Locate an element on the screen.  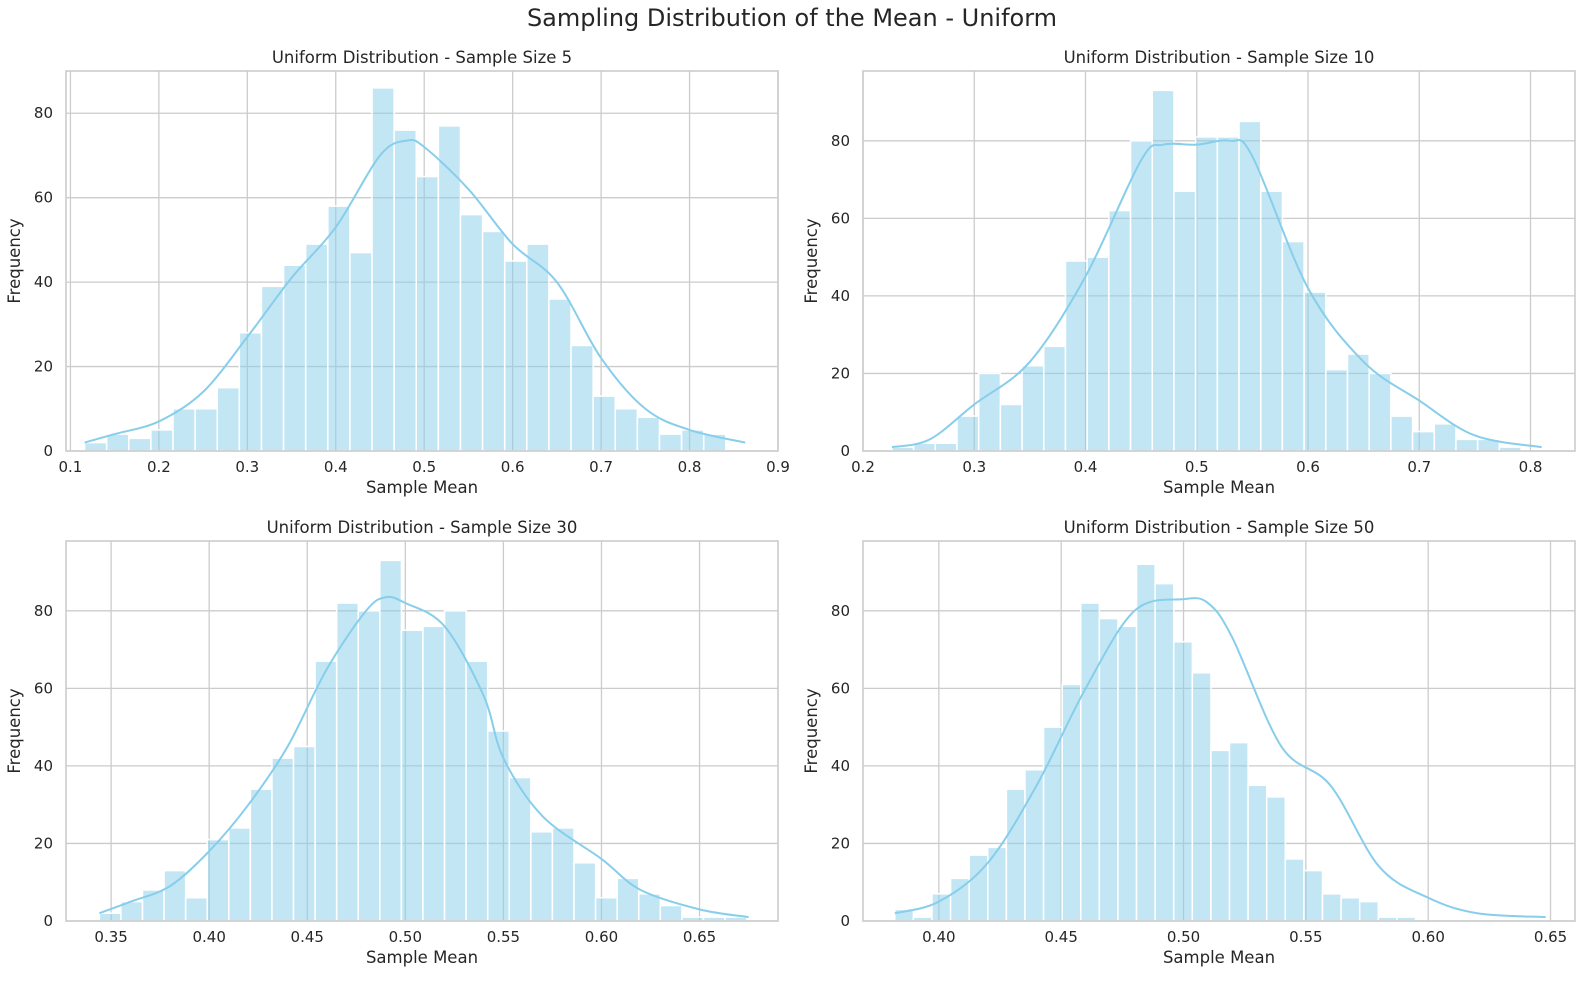
x-tick-label: 0.9 is located at coordinates (778, 467).